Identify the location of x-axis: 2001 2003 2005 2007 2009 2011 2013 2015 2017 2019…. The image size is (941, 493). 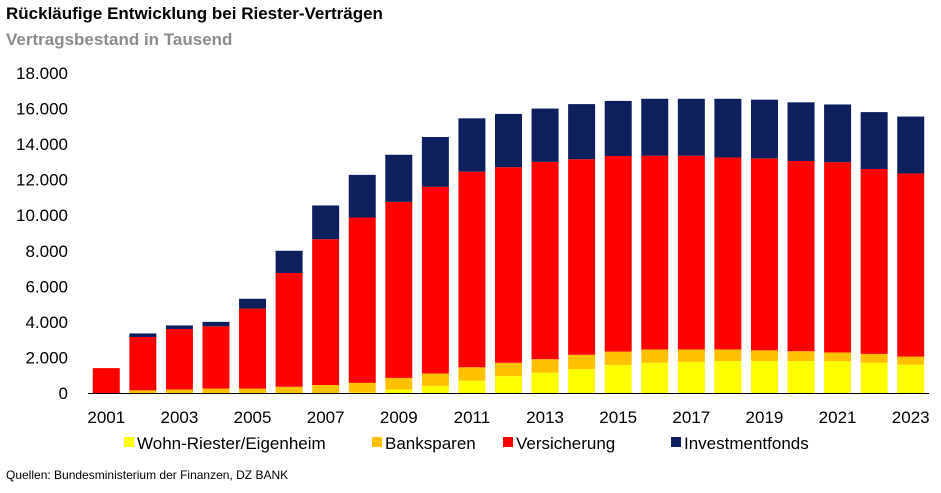
(508, 410).